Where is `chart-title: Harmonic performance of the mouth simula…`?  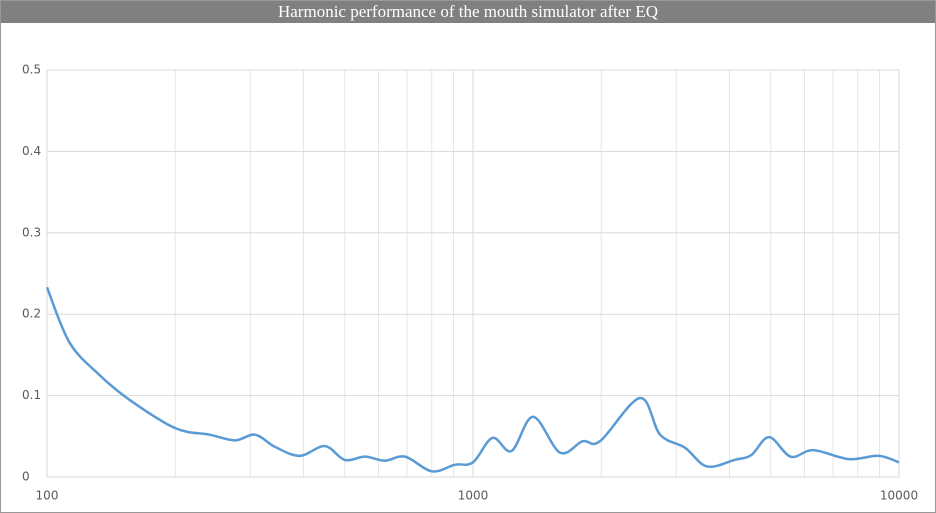 chart-title: Harmonic performance of the mouth simula… is located at coordinates (468, 11).